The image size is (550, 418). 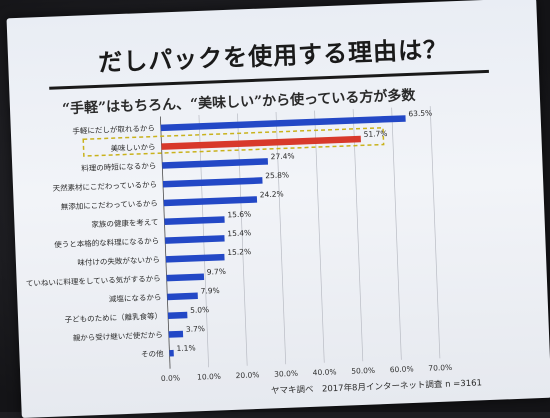 What do you see at coordinates (272, 194) in the screenshot?
I see `data-label: 24.2%` at bounding box center [272, 194].